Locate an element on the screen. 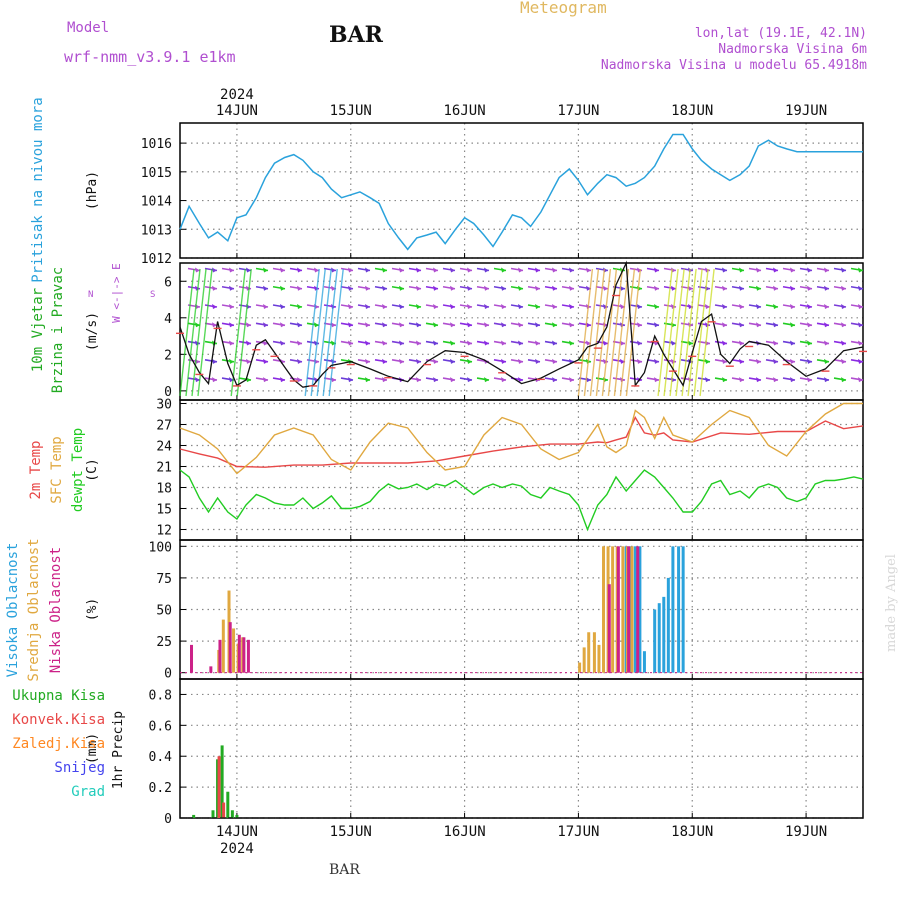 The width and height of the screenshot is (900, 900). top-date-label: 17JUN is located at coordinates (578, 111).